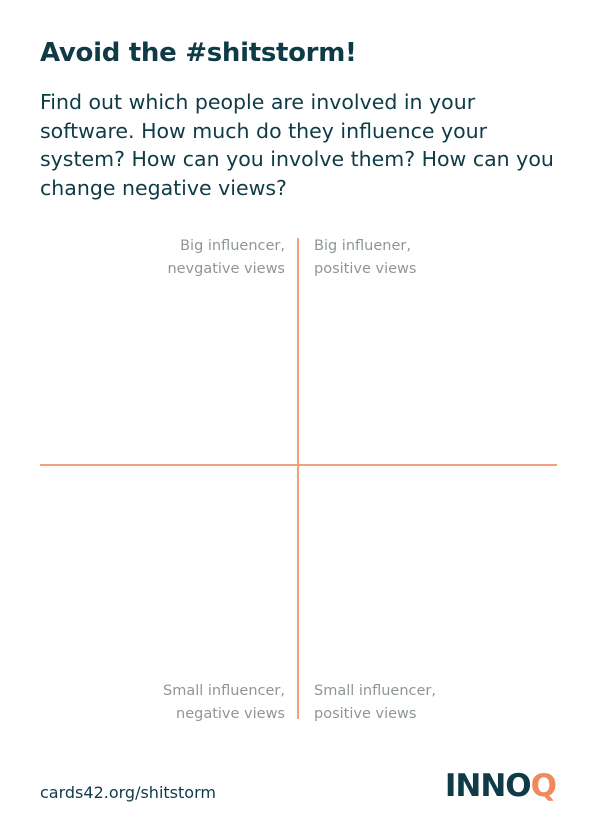 The height and width of the screenshot is (840, 596). Describe the element at coordinates (298, 478) in the screenshot. I see `vertical-axis-line` at that location.